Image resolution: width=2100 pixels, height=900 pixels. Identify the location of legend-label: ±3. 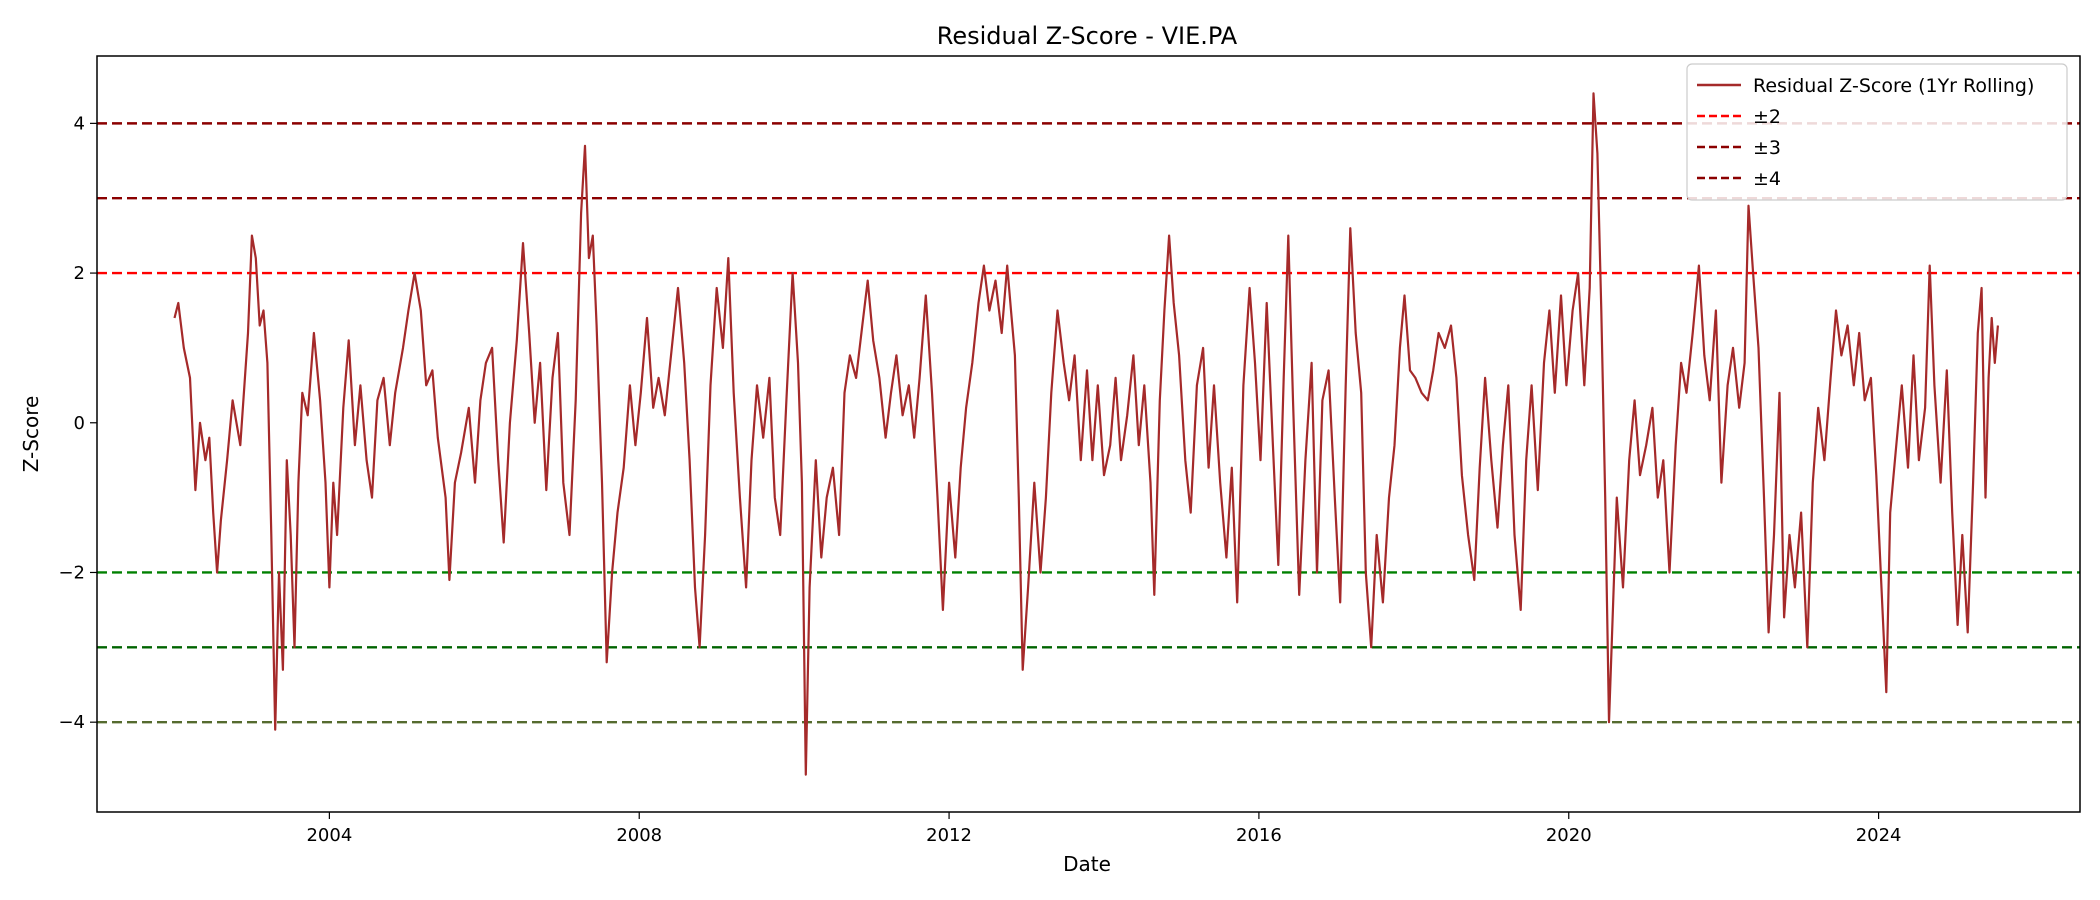
(1767, 148).